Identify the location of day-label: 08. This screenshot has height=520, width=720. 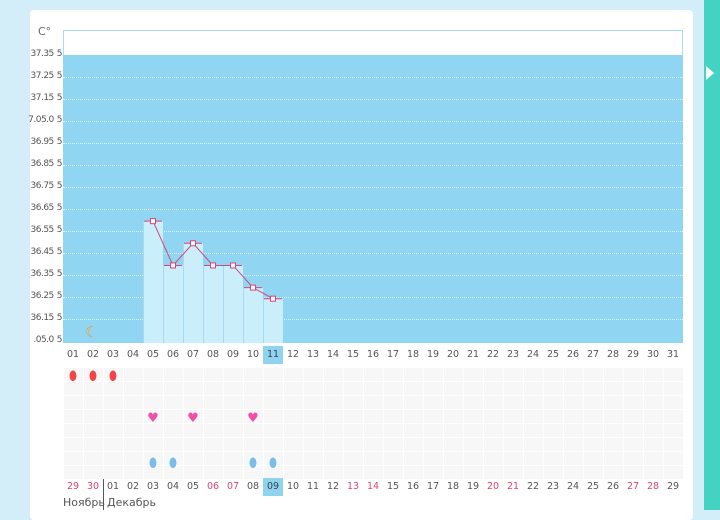
(213, 354).